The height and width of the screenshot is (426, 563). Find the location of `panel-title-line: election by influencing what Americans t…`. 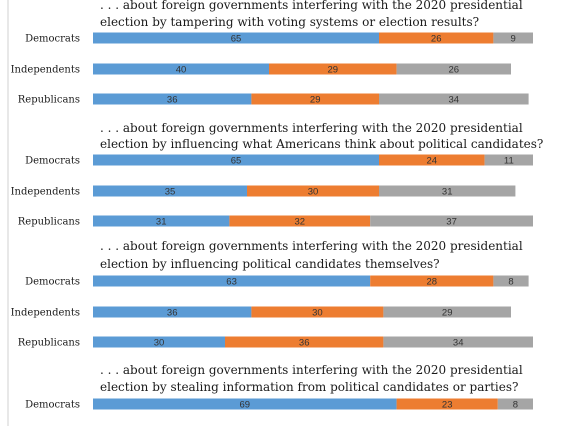

panel-title-line: election by influencing what Americans t… is located at coordinates (321, 144).